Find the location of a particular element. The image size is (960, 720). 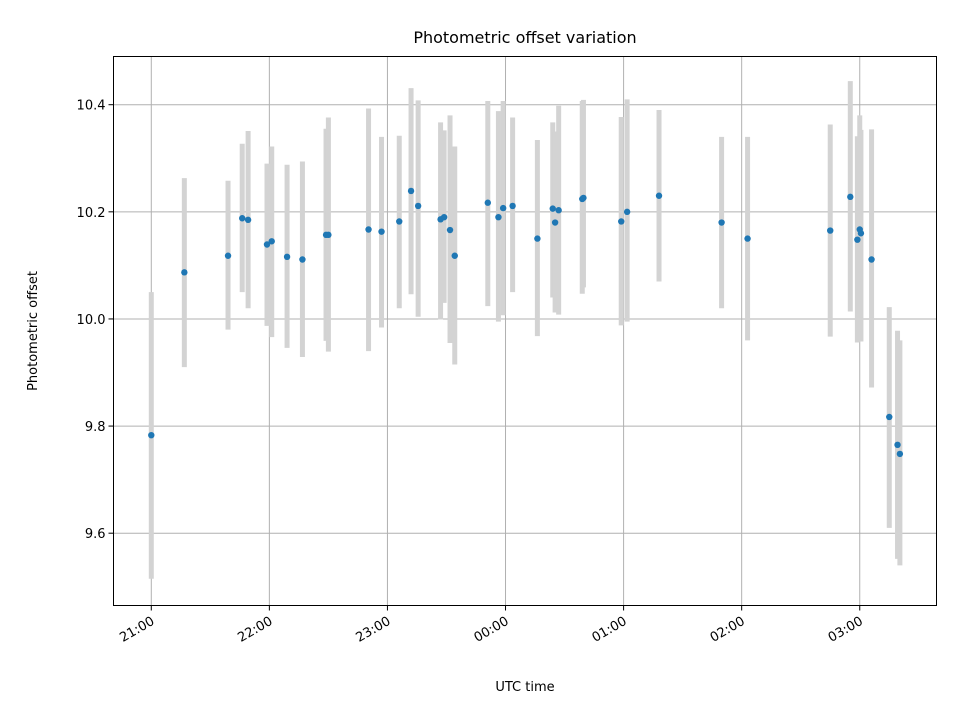

x-tick-label: 03:00 is located at coordinates (846, 630).